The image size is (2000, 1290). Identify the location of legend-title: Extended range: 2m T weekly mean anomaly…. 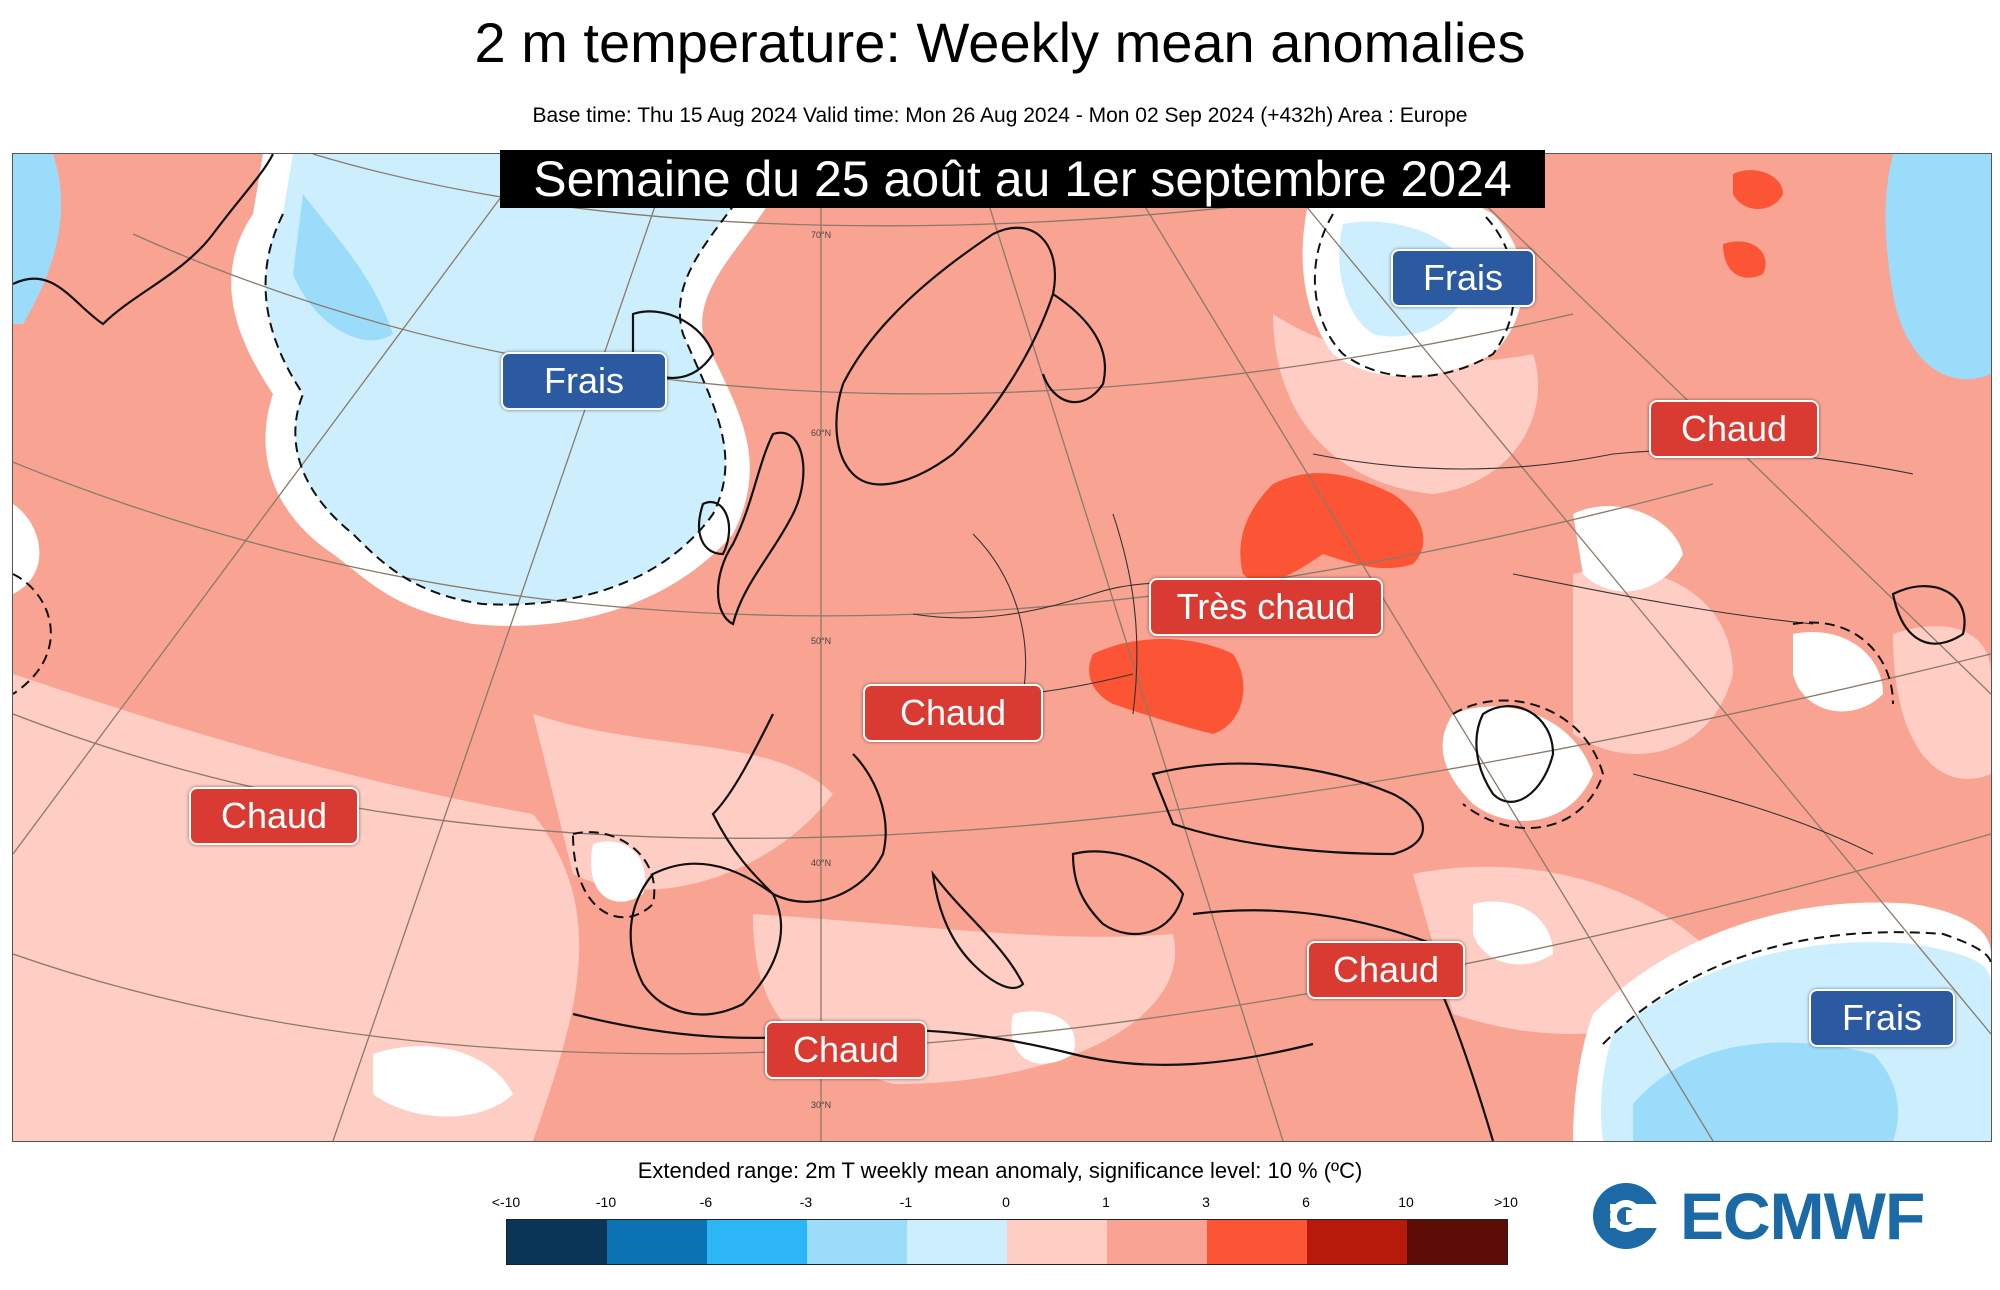
(1000, 1170).